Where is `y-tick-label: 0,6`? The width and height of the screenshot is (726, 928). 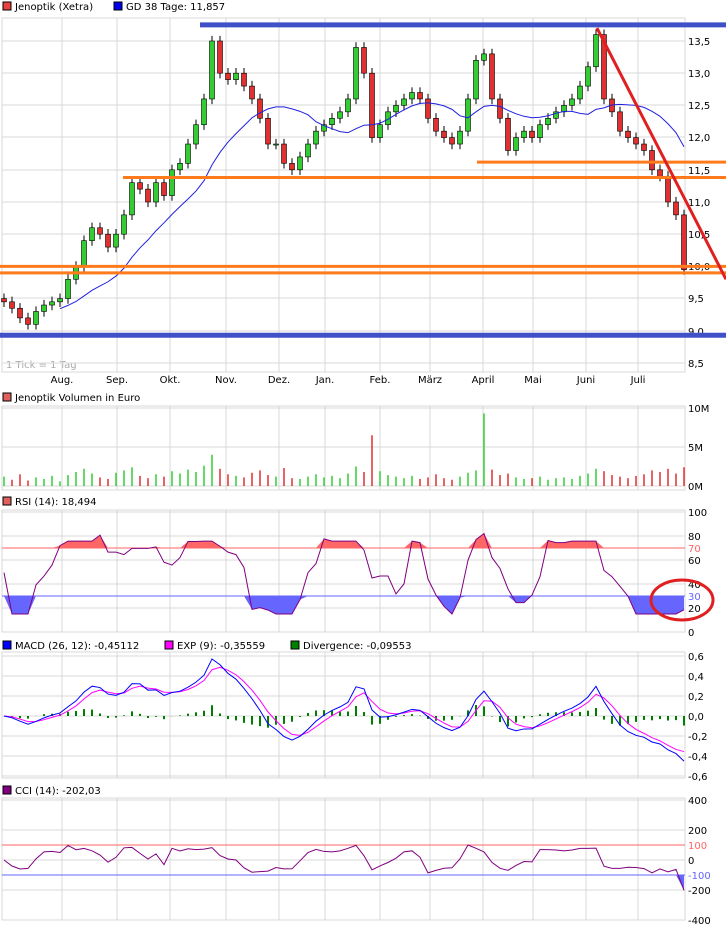
y-tick-label: 0,6 is located at coordinates (696, 657).